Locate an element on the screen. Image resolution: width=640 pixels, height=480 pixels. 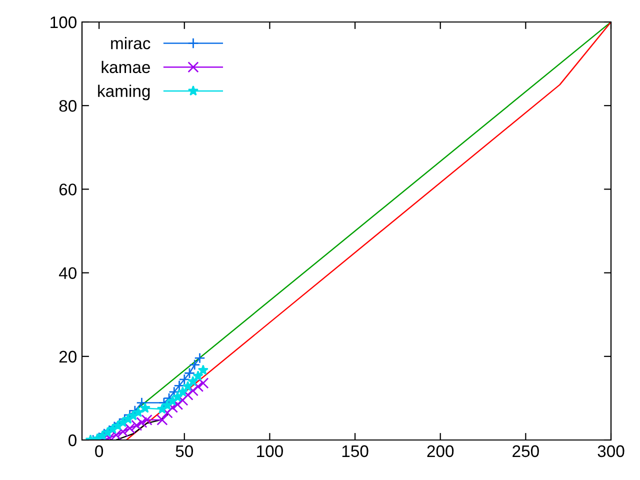
y-tick-label: 20 is located at coordinates (67, 356).